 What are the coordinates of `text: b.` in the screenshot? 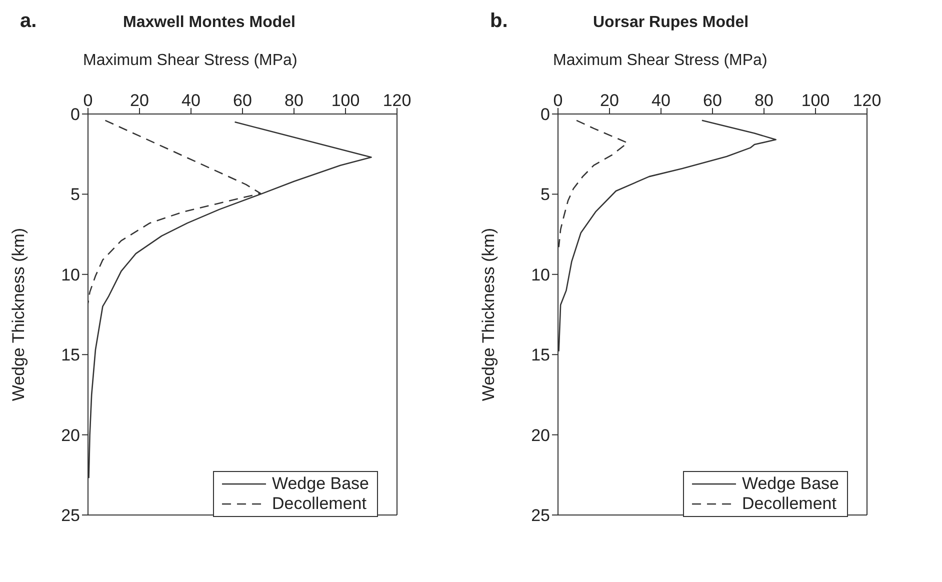 It's located at (499, 21).